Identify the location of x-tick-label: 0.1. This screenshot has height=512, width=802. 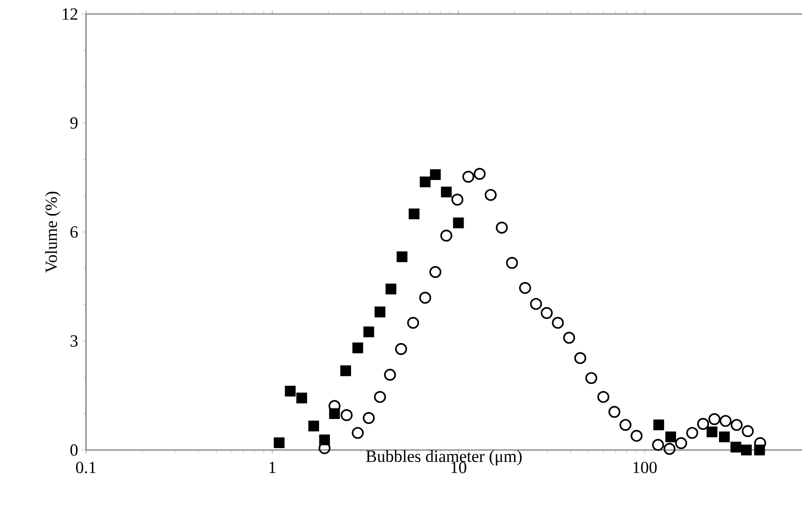
(86, 468).